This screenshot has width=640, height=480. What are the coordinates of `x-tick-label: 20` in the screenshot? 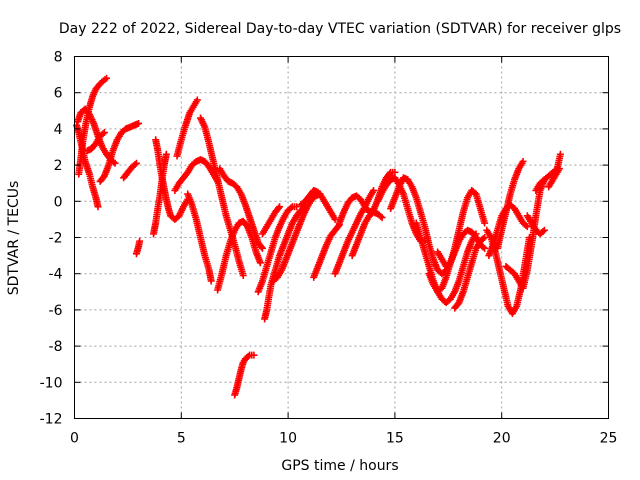 It's located at (502, 439).